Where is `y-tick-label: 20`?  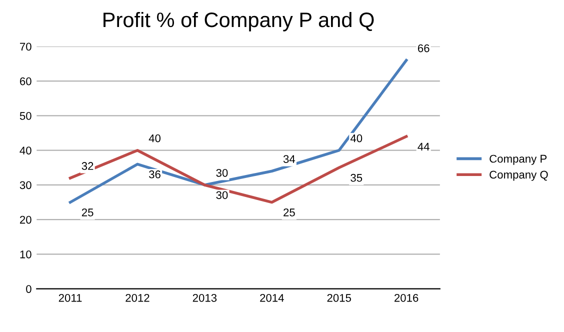
y-tick-label: 20 is located at coordinates (26, 220).